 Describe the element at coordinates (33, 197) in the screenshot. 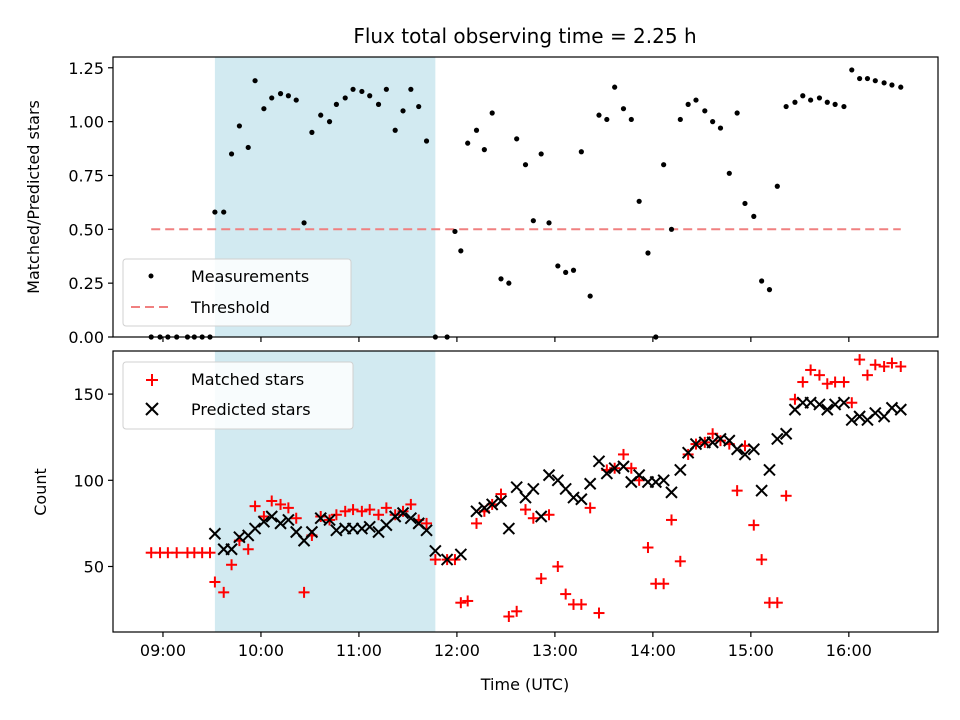

I see `top-y-axis-label: Matched/Predicted stars` at that location.